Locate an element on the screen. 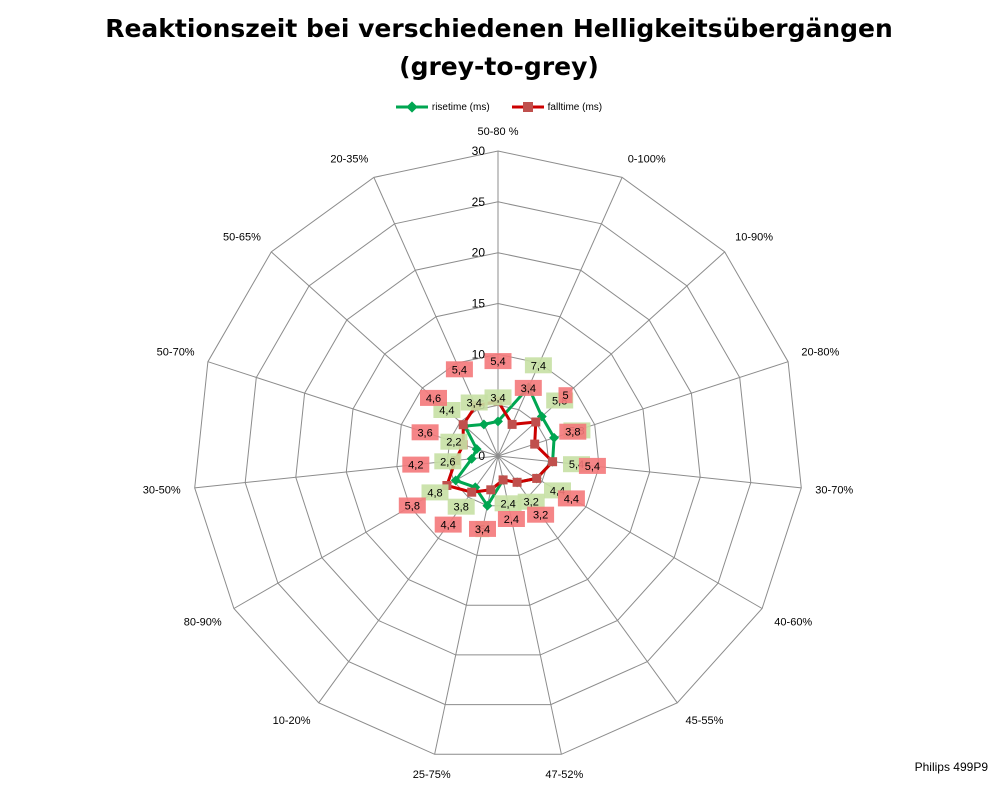  chart-legend: risetime (ms) falltime (ms) is located at coordinates (499, 107).